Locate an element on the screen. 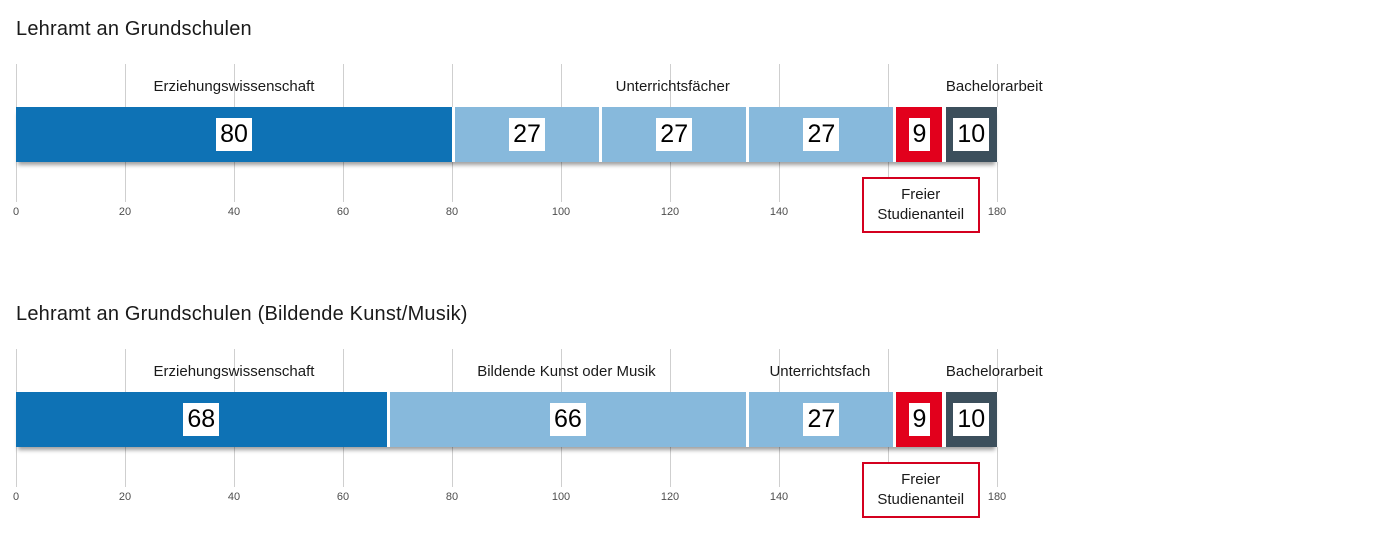 Image resolution: width=1388 pixels, height=533 pixels. stacked-bar: 80 27 27 27 9 10 is located at coordinates (506, 134).